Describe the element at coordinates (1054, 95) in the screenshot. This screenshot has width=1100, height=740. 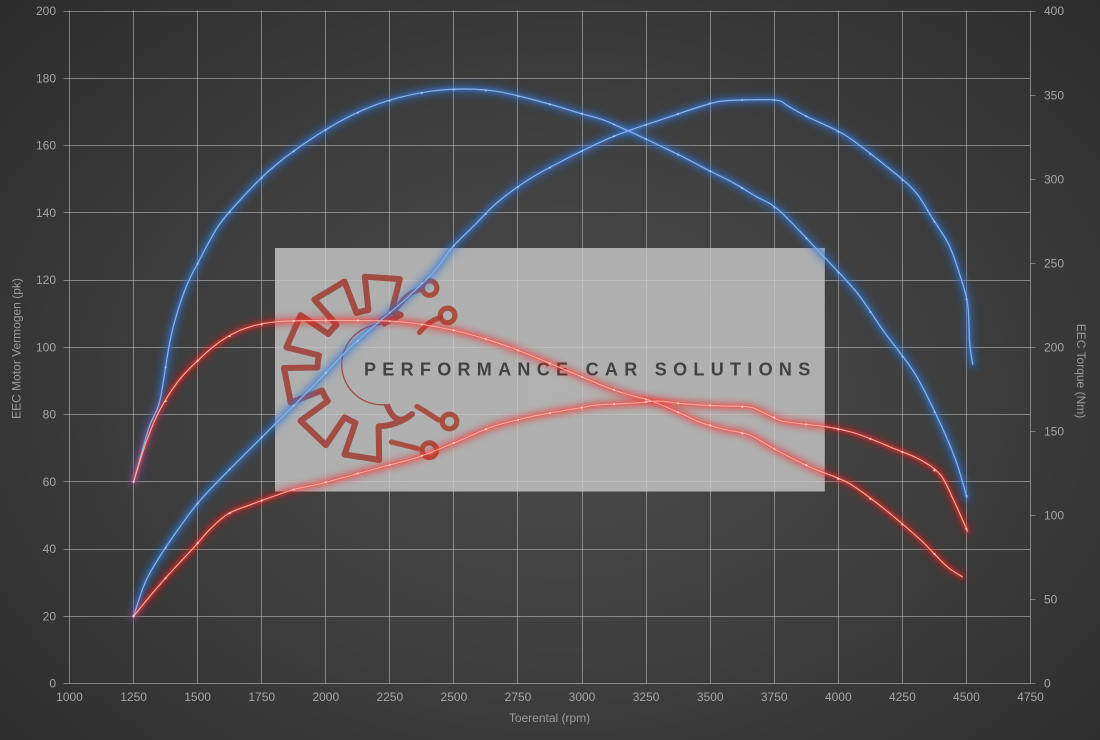
I see `svg-text: 350` at that location.